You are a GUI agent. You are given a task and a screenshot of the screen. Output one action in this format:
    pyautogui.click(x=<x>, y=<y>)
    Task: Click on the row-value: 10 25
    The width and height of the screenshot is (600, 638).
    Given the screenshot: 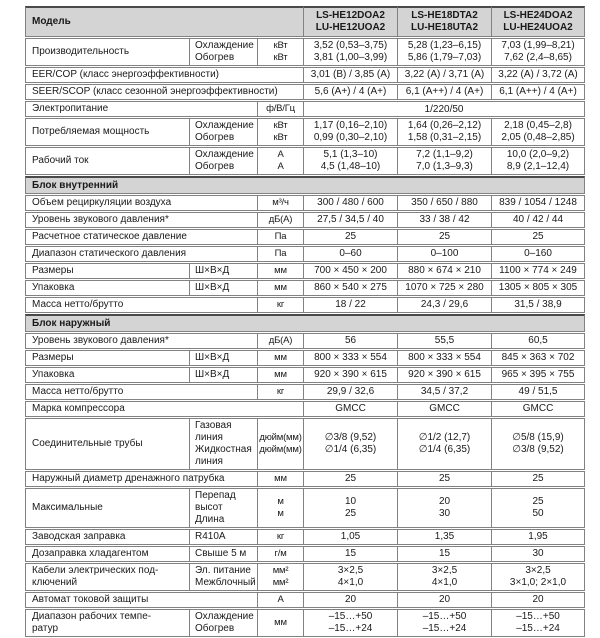 What is the action you would take?
    pyautogui.click(x=351, y=508)
    